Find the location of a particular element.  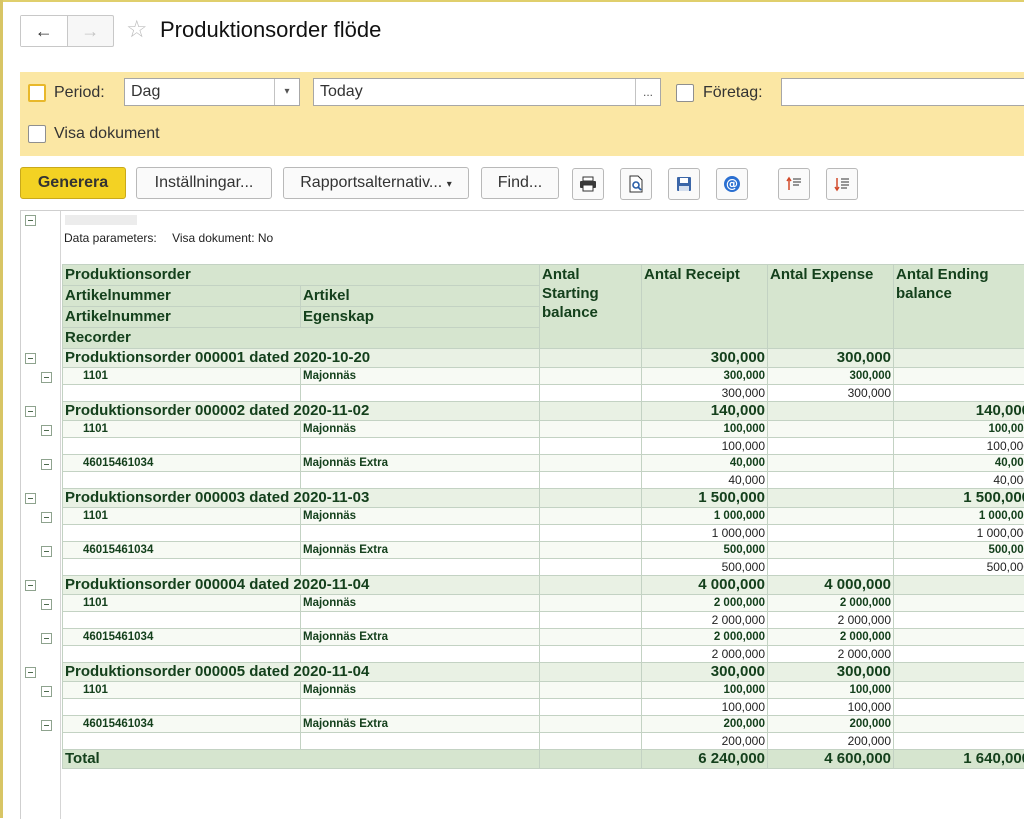

print-preview-icon is located at coordinates (636, 184).